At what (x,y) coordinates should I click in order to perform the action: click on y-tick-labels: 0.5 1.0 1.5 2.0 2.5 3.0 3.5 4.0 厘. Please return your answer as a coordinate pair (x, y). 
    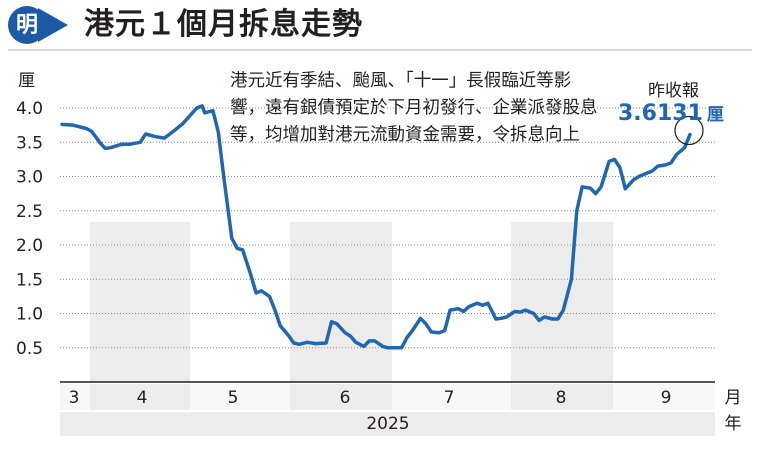
    Looking at the image, I should click on (29, 215).